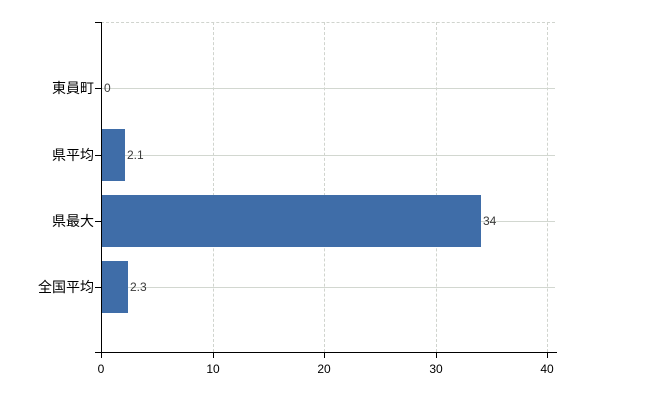  What do you see at coordinates (329, 352) in the screenshot?
I see `x-axis` at bounding box center [329, 352].